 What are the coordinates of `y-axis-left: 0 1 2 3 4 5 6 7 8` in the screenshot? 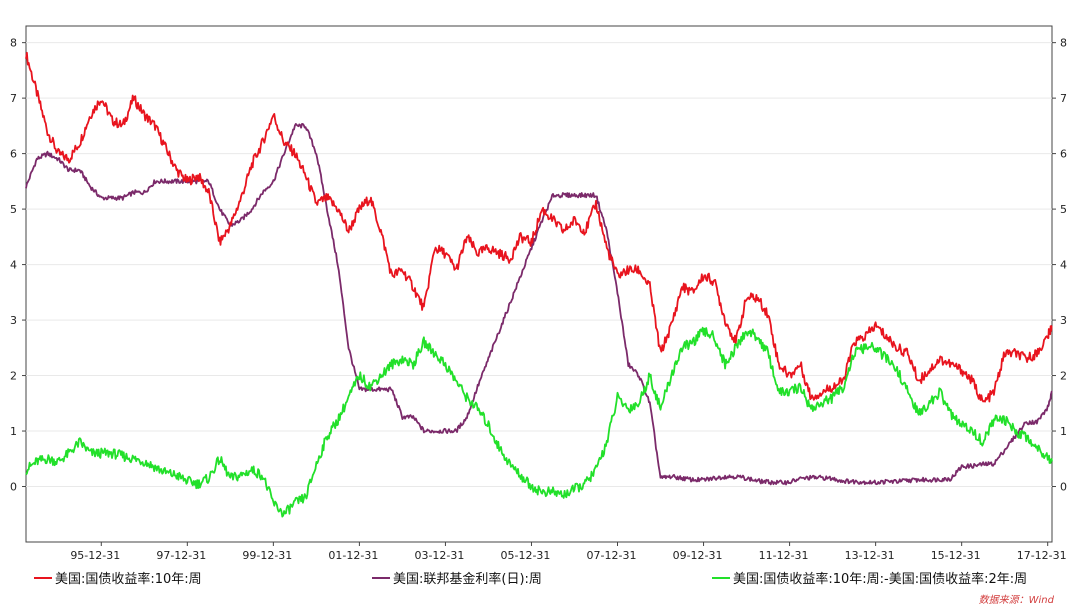 It's located at (18, 265).